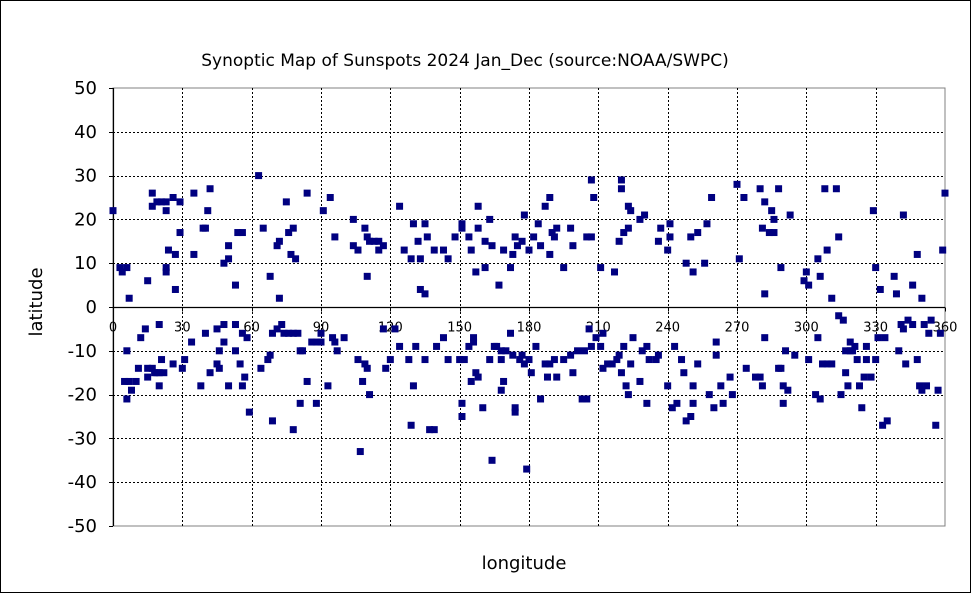  Describe the element at coordinates (82, 395) in the screenshot. I see `y-tick-label: -20` at that location.